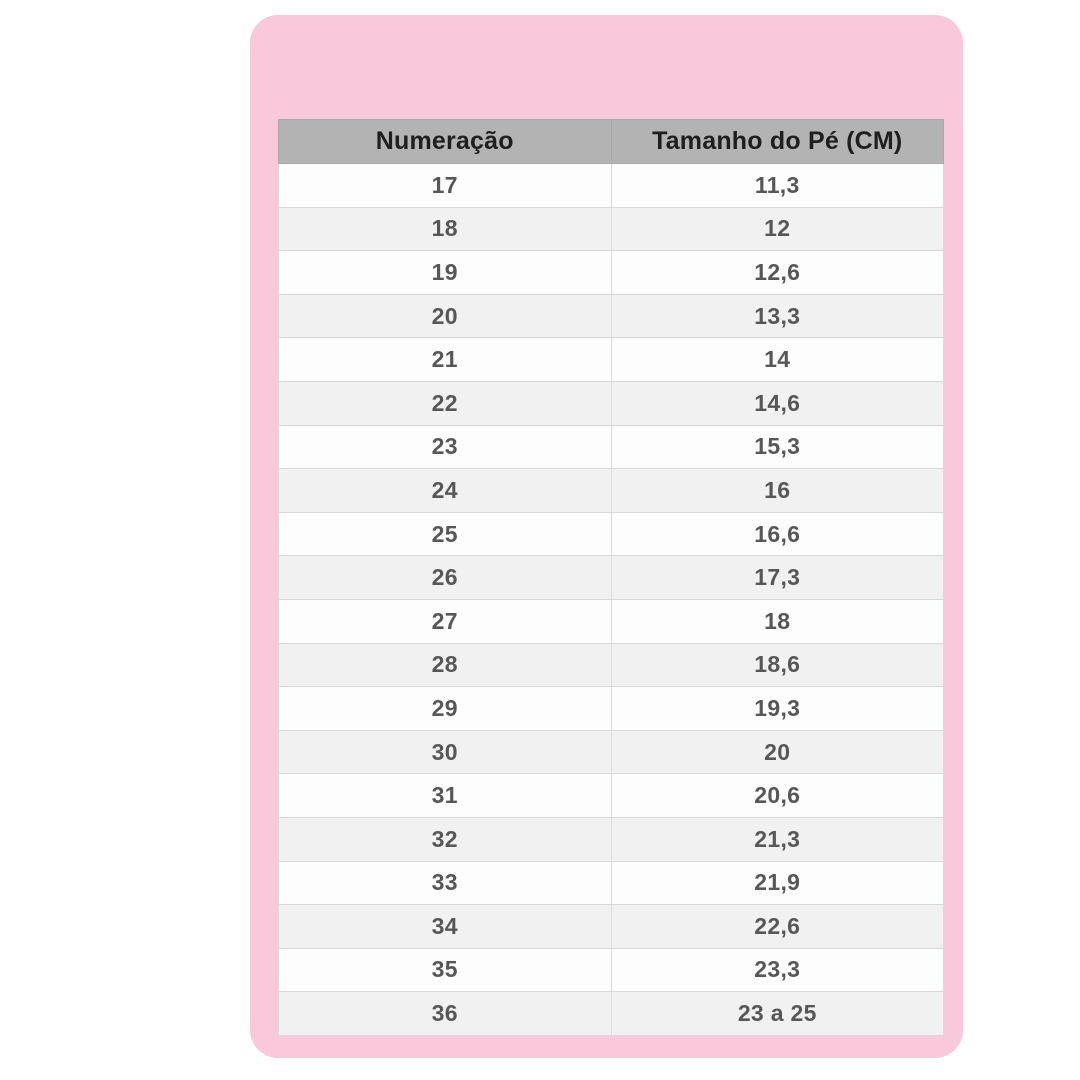  I want to click on table-row: 31 20,6, so click(611, 795).